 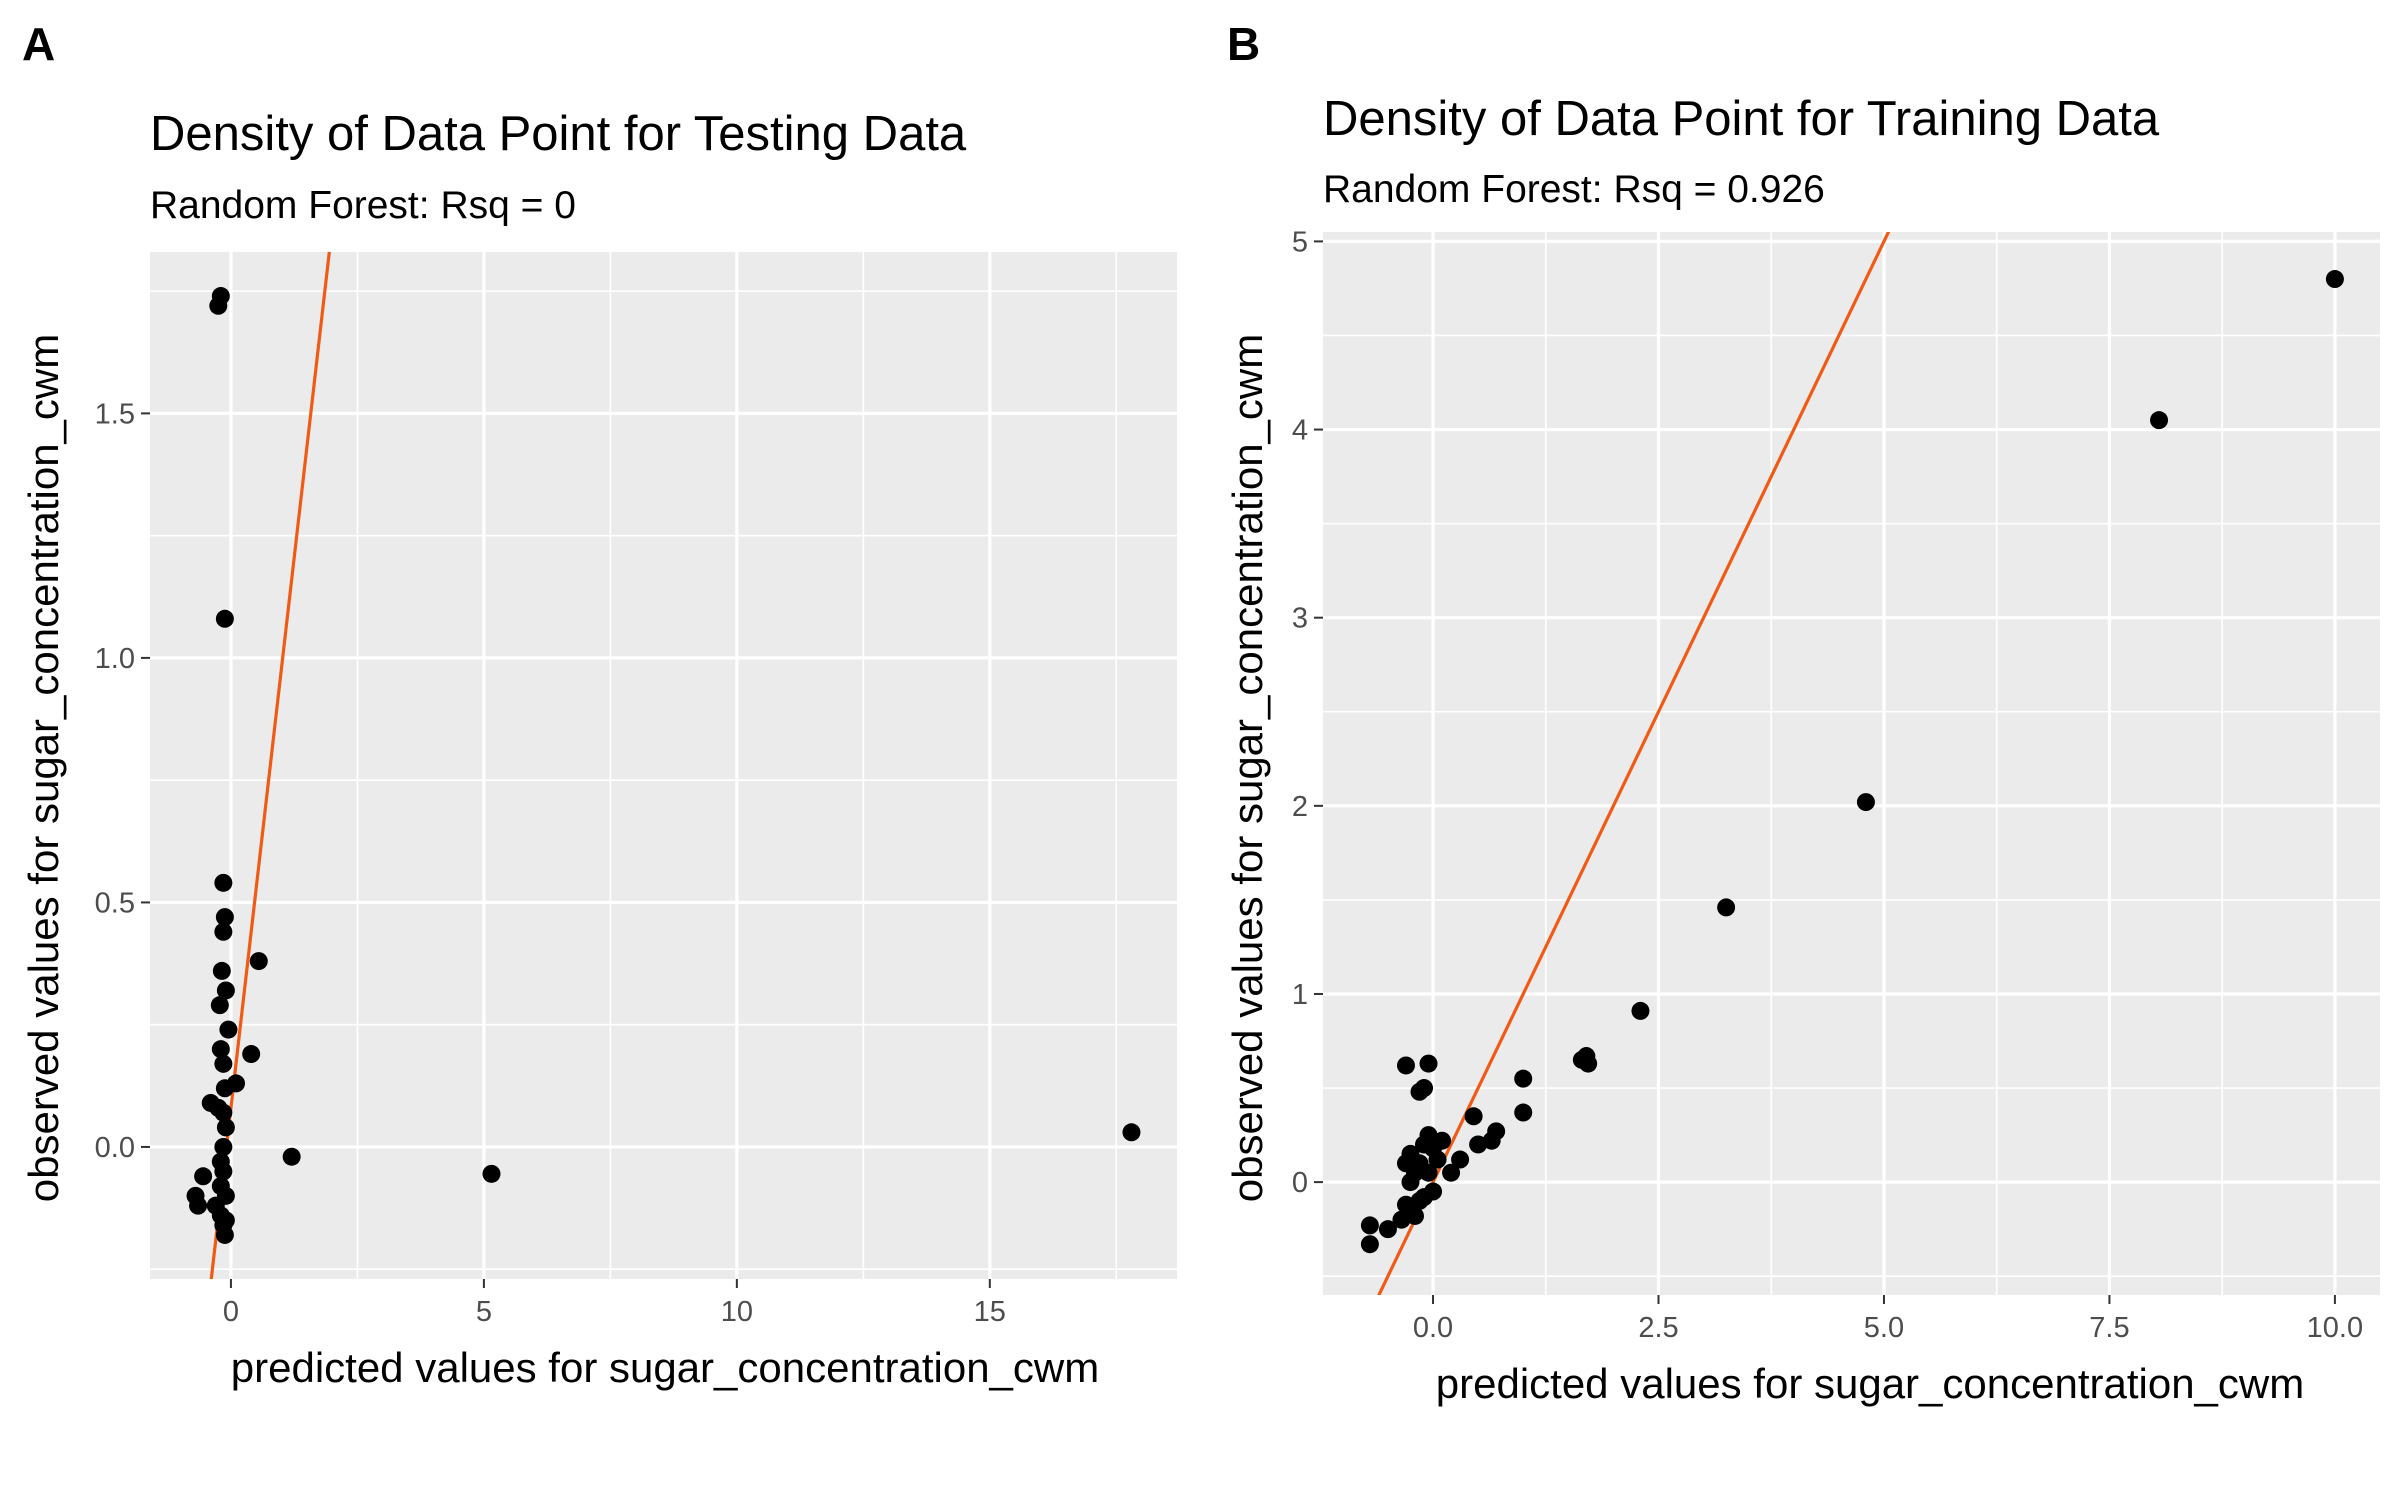 What do you see at coordinates (990, 1312) in the screenshot?
I see `x-tick-label: 15` at bounding box center [990, 1312].